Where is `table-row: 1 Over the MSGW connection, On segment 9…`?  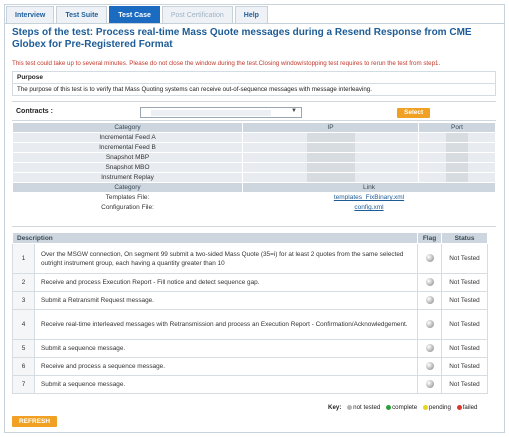
table-row: 1 Over the MSGW connection, On segment 9… is located at coordinates (250, 258).